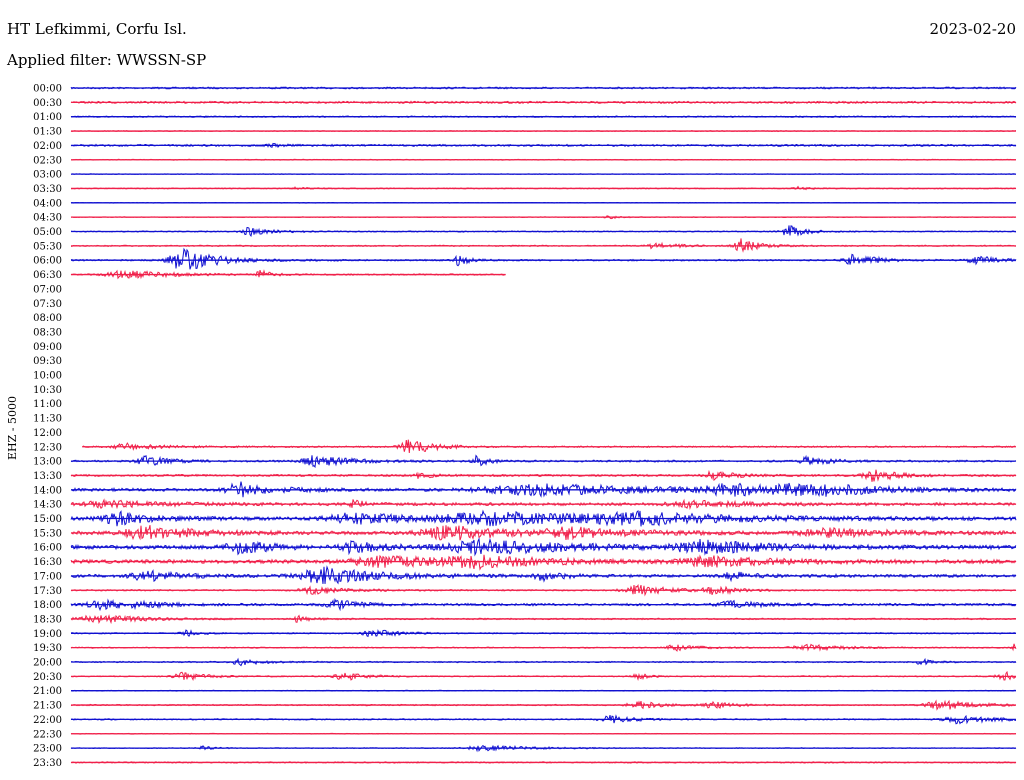  Describe the element at coordinates (47, 117) in the screenshot. I see `time-tick-label: 01:00` at that location.